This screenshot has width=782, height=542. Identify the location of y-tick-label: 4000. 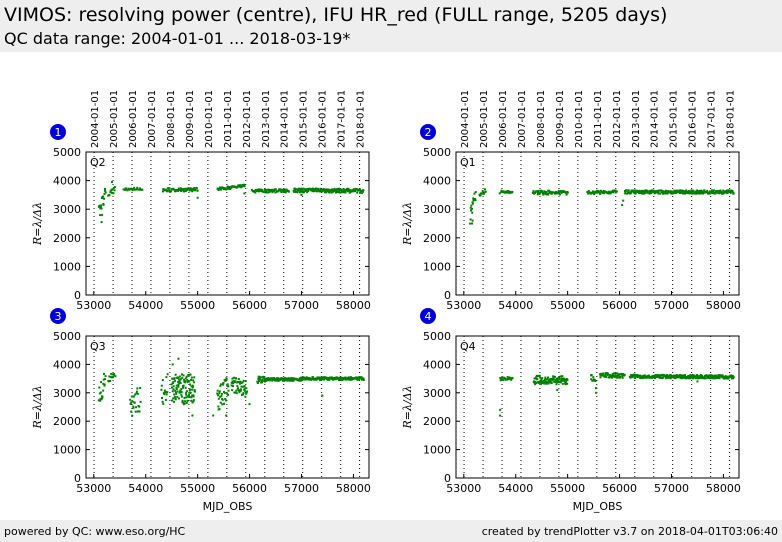
(437, 364).